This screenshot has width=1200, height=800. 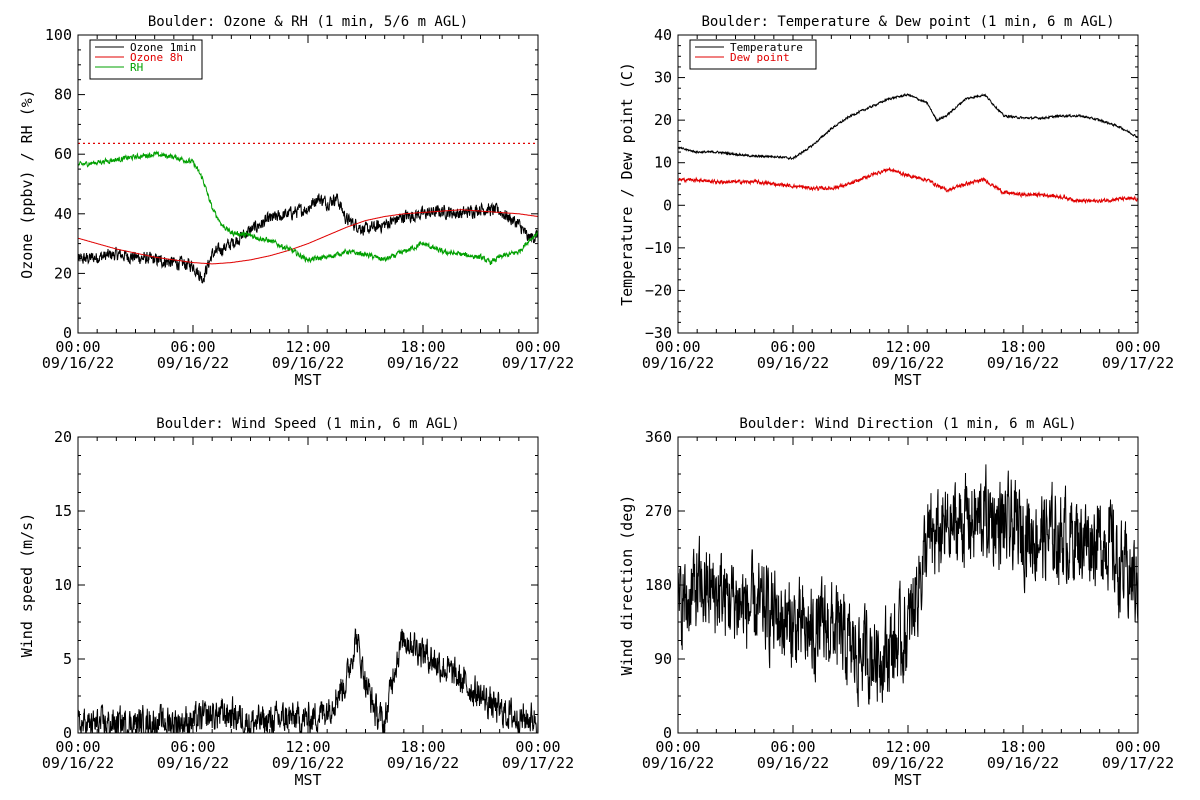 What do you see at coordinates (156, 57) in the screenshot?
I see `legend-label: Ozone 8h` at bounding box center [156, 57].